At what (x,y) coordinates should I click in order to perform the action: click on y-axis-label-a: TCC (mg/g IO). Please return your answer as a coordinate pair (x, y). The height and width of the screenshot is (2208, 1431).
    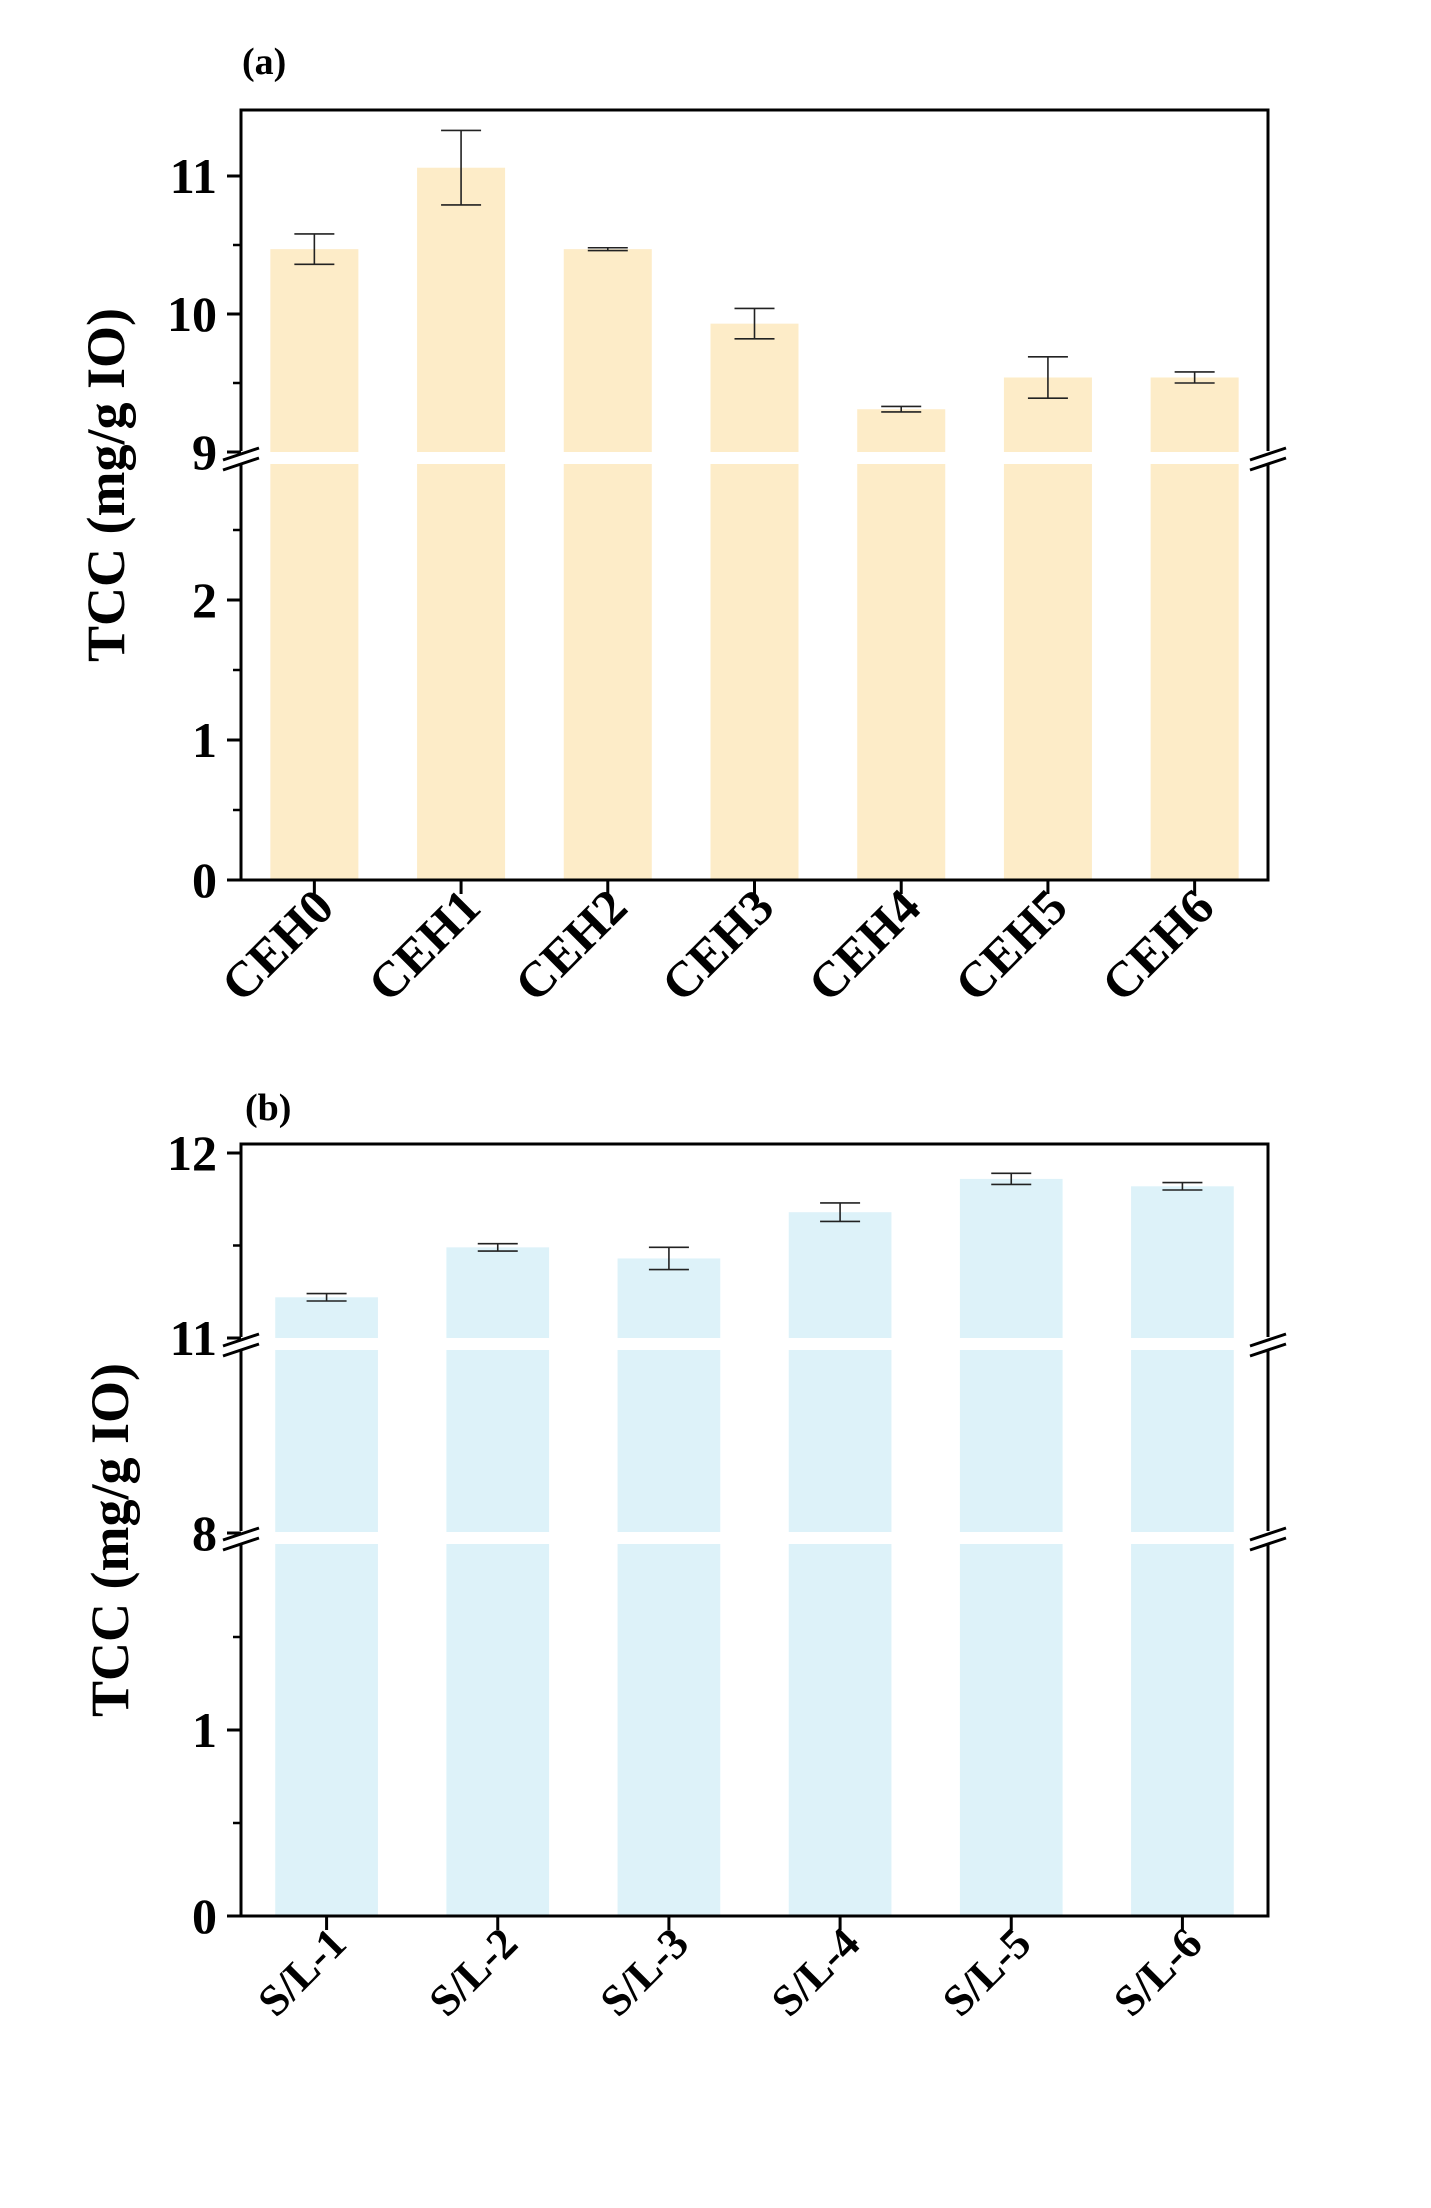
    Looking at the image, I should click on (106, 485).